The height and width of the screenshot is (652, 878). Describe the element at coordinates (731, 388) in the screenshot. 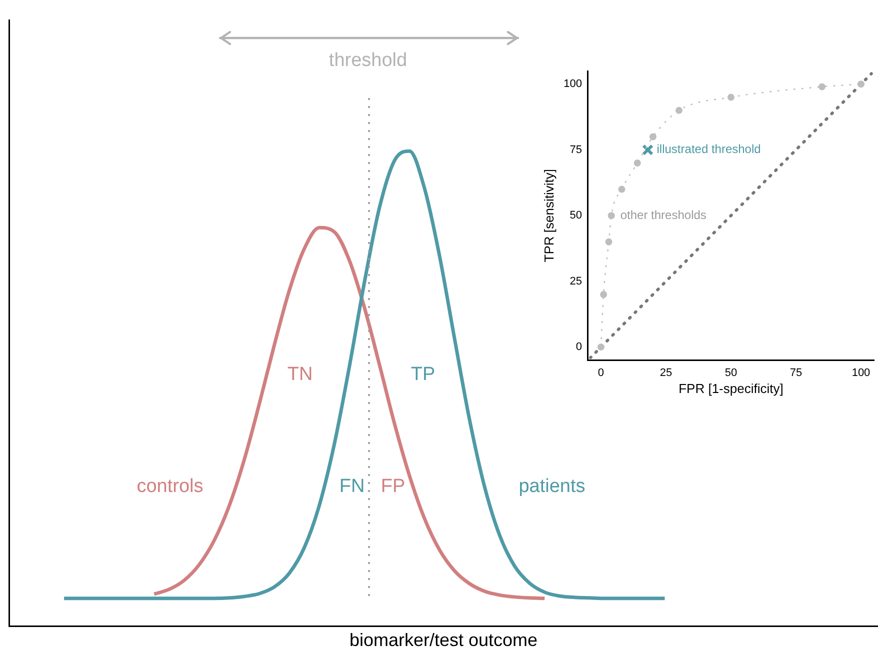

I see `x-axis-title: FPR [1-specificity]` at that location.